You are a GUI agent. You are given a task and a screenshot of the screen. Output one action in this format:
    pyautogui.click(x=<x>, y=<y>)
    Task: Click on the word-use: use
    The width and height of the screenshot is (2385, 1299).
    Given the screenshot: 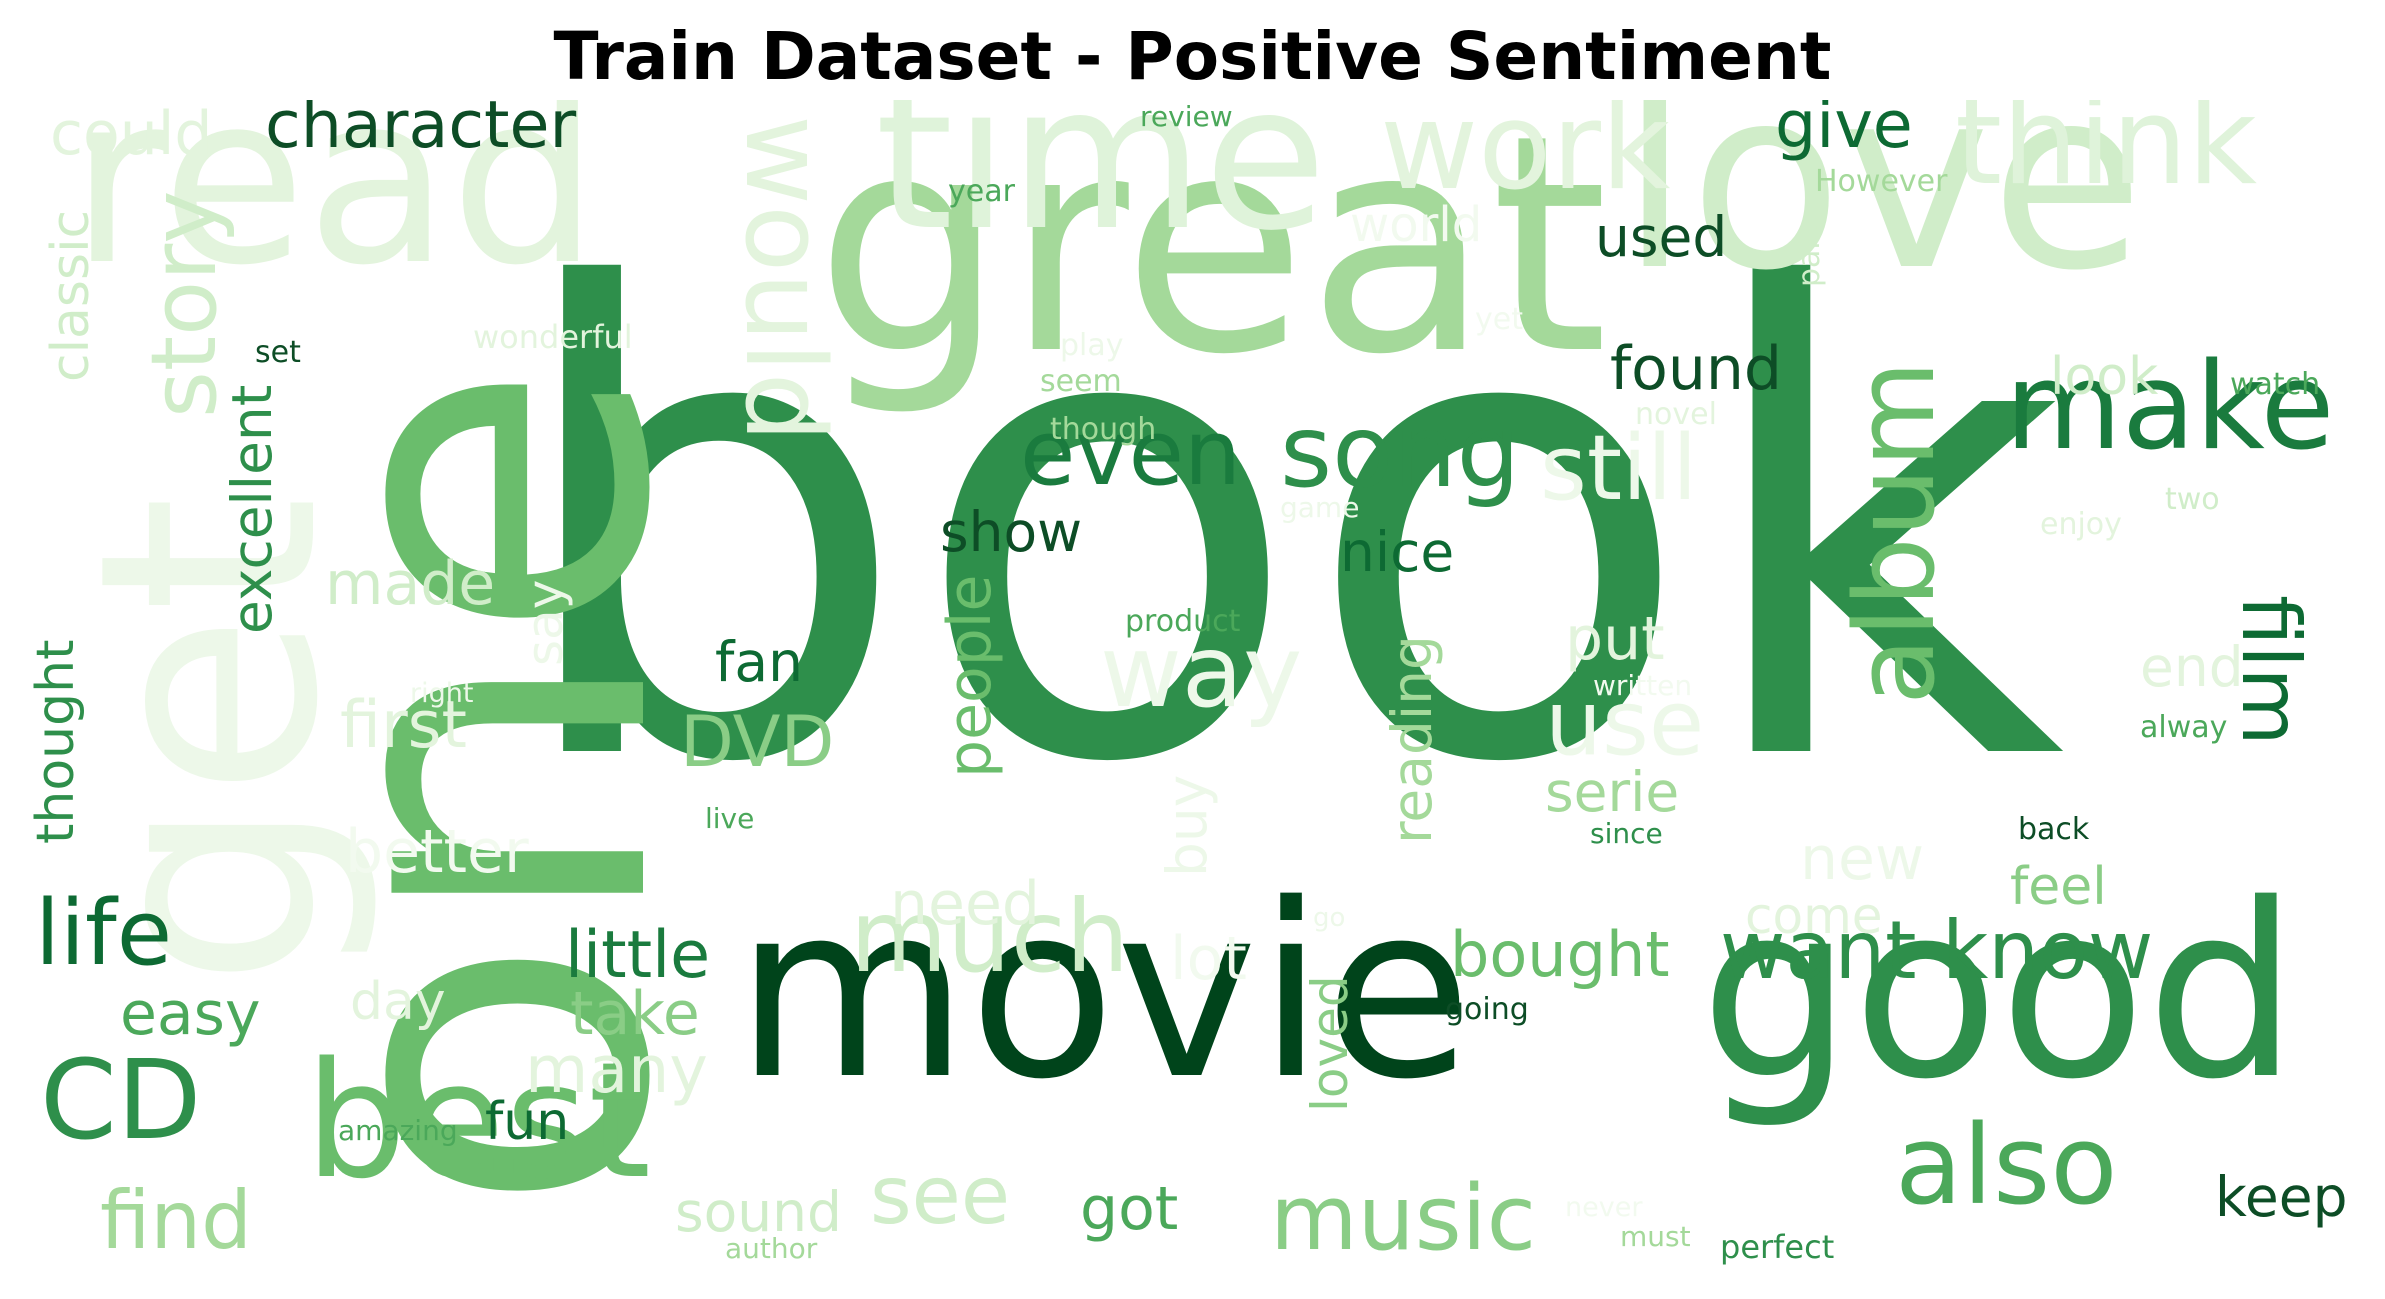 What is the action you would take?
    pyautogui.click(x=1625, y=723)
    